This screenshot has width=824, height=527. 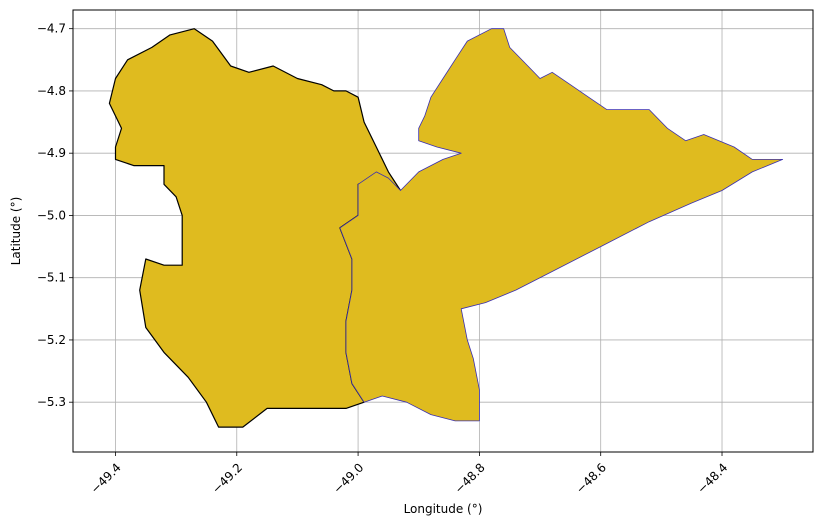 What do you see at coordinates (227, 478) in the screenshot?
I see `x-tick-label: −49.2` at bounding box center [227, 478].